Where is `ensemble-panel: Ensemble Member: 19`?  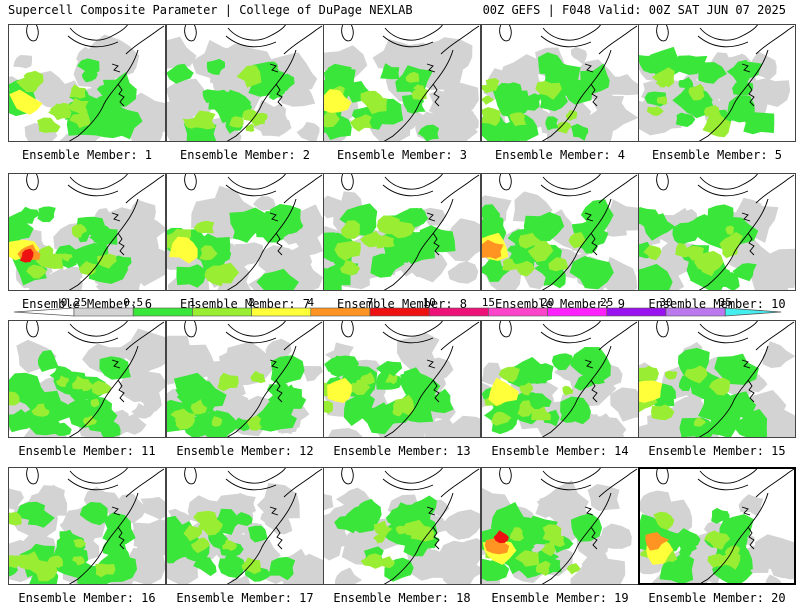 ensemble-panel: Ensemble Member: 19 is located at coordinates (560, 536).